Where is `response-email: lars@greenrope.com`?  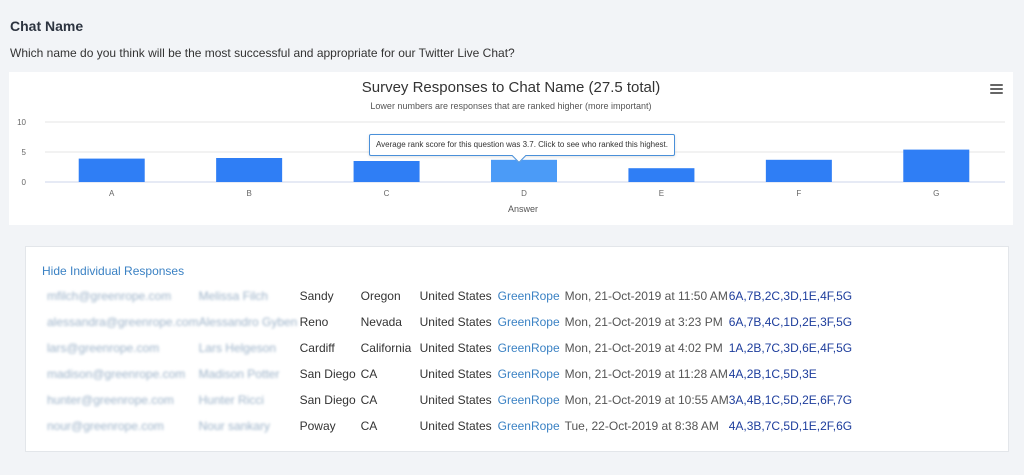
response-email: lars@greenrope.com is located at coordinates (103, 348).